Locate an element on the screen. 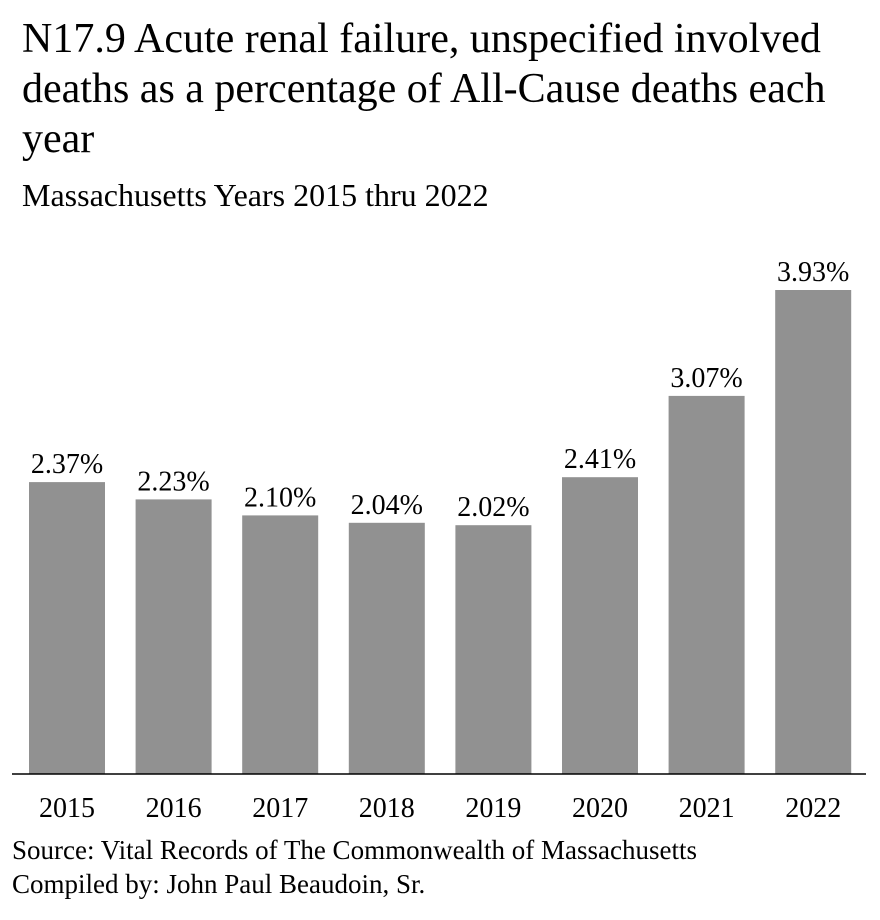 Image resolution: width=880 pixels, height=920 pixels. x-tick-label-2020: 2020 is located at coordinates (600, 808).